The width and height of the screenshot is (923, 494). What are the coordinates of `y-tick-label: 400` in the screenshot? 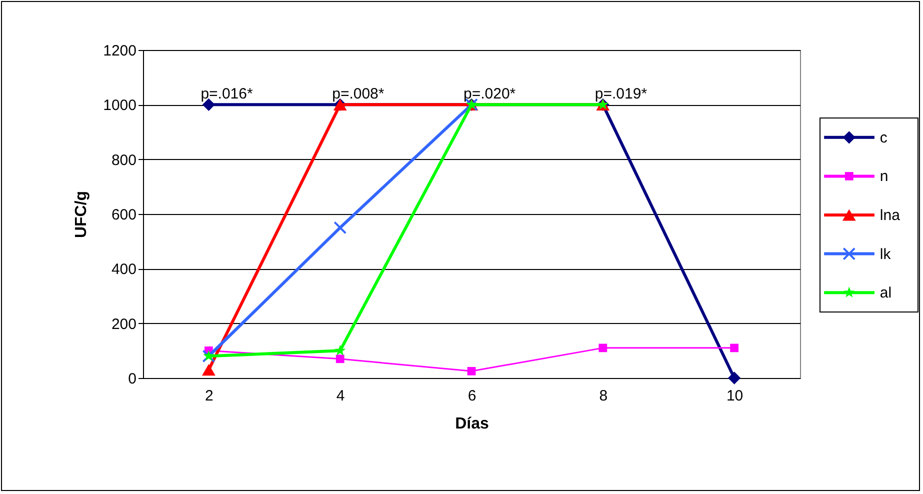 It's located at (123, 269).